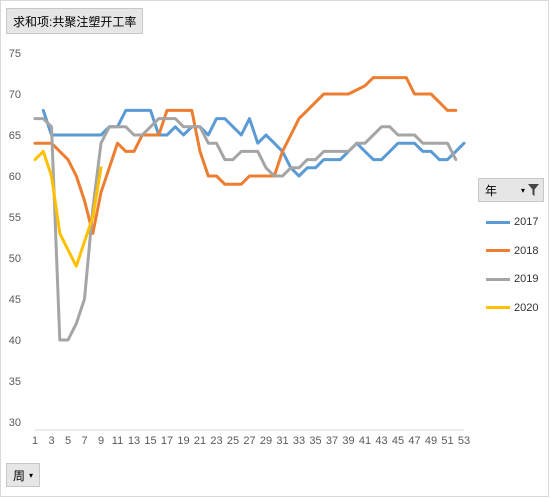 This screenshot has width=550, height=498. Describe the element at coordinates (332, 441) in the screenshot. I see `x-tick-label: 37` at that location.